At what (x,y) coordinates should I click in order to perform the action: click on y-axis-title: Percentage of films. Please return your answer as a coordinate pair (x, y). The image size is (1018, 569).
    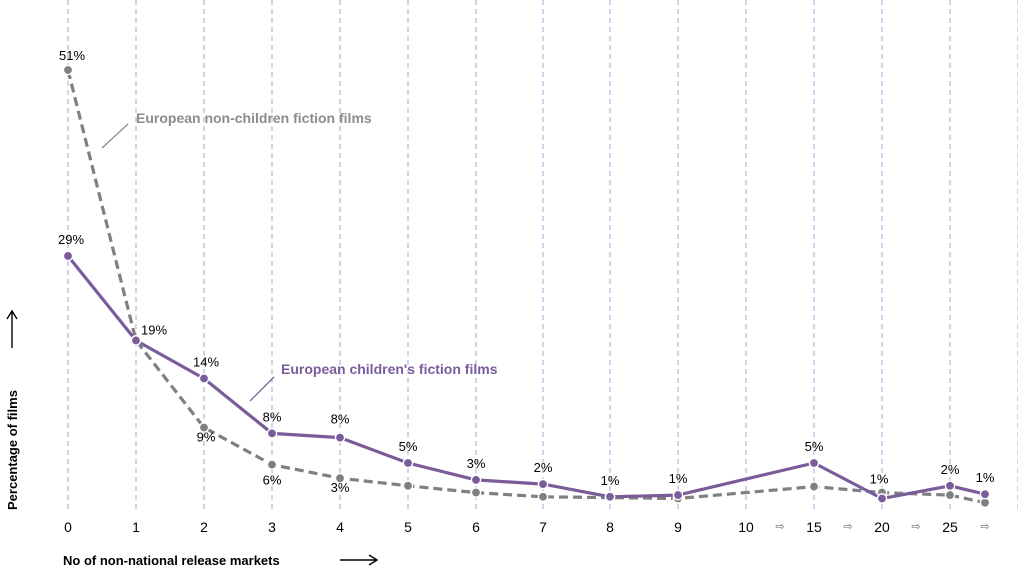
    Looking at the image, I should click on (12, 450).